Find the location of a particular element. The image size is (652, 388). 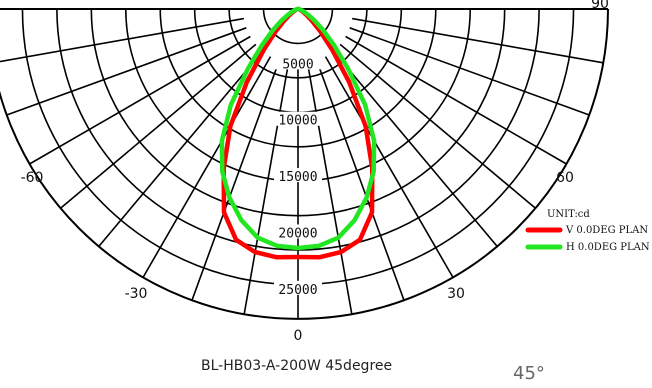

angle-tick-label: -60 is located at coordinates (32, 178).